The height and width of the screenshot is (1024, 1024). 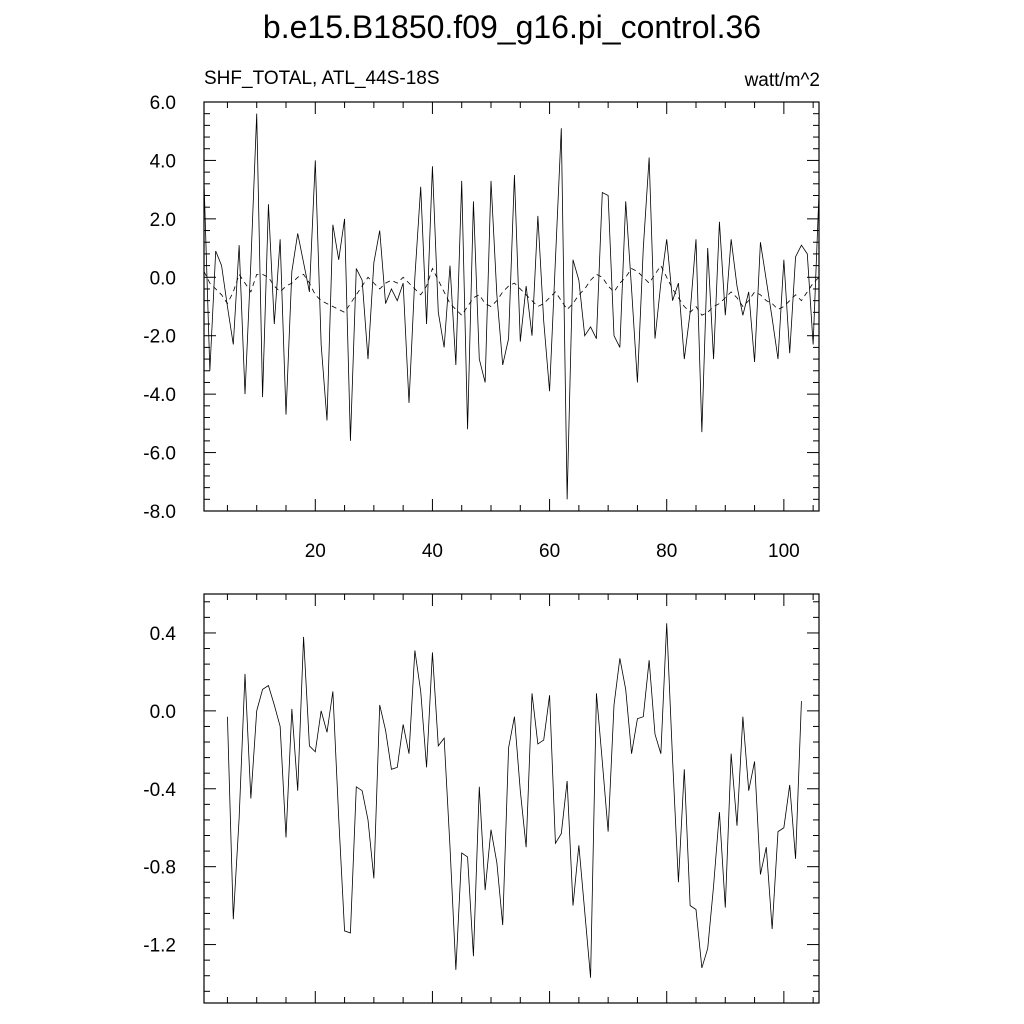 I want to click on y-tick-label: -1.2, so click(x=159, y=946).